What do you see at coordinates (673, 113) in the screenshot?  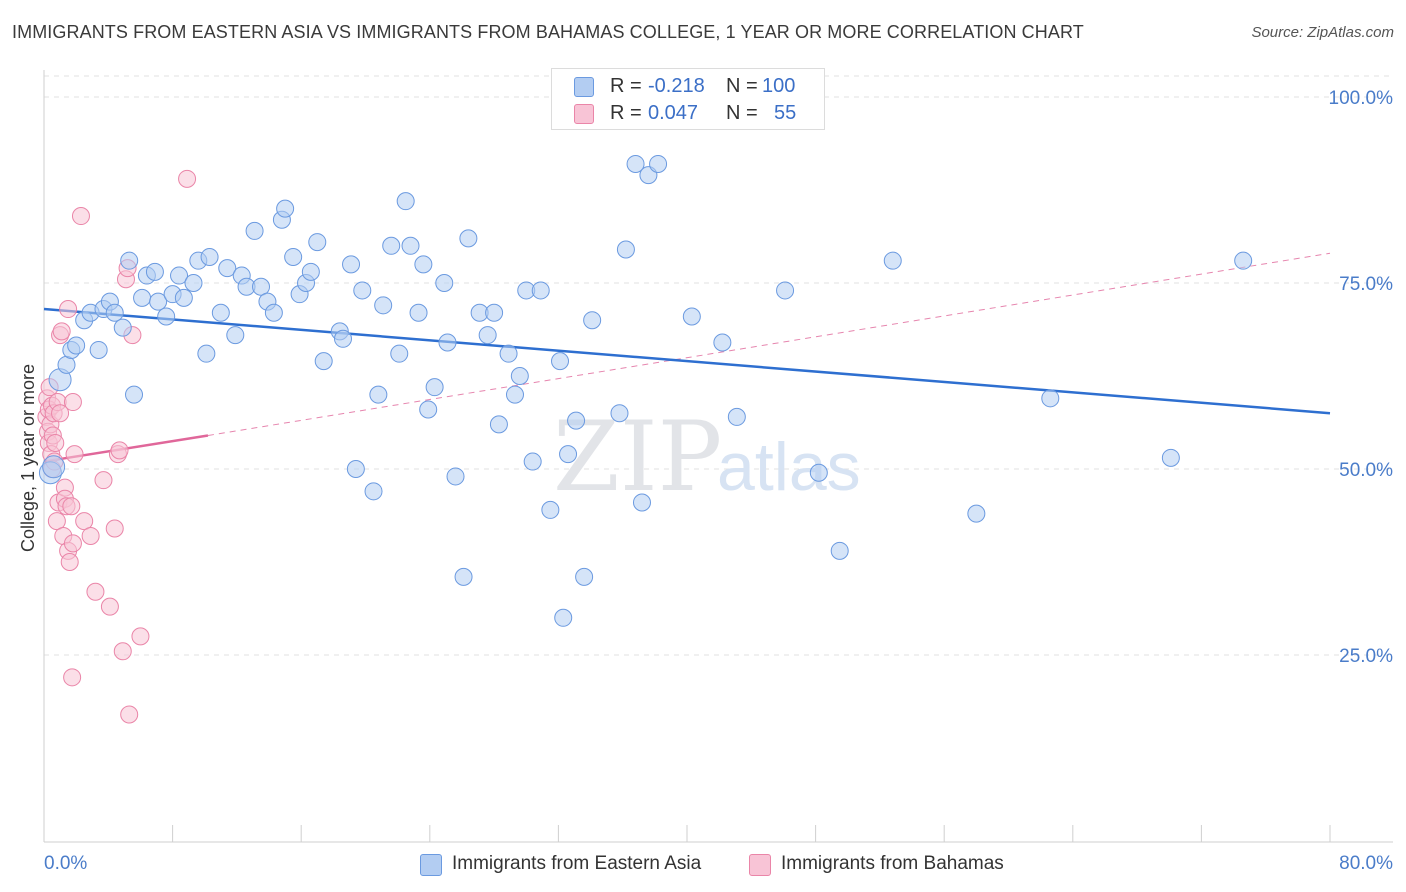 I see `legend-r-value: 0.047` at bounding box center [673, 113].